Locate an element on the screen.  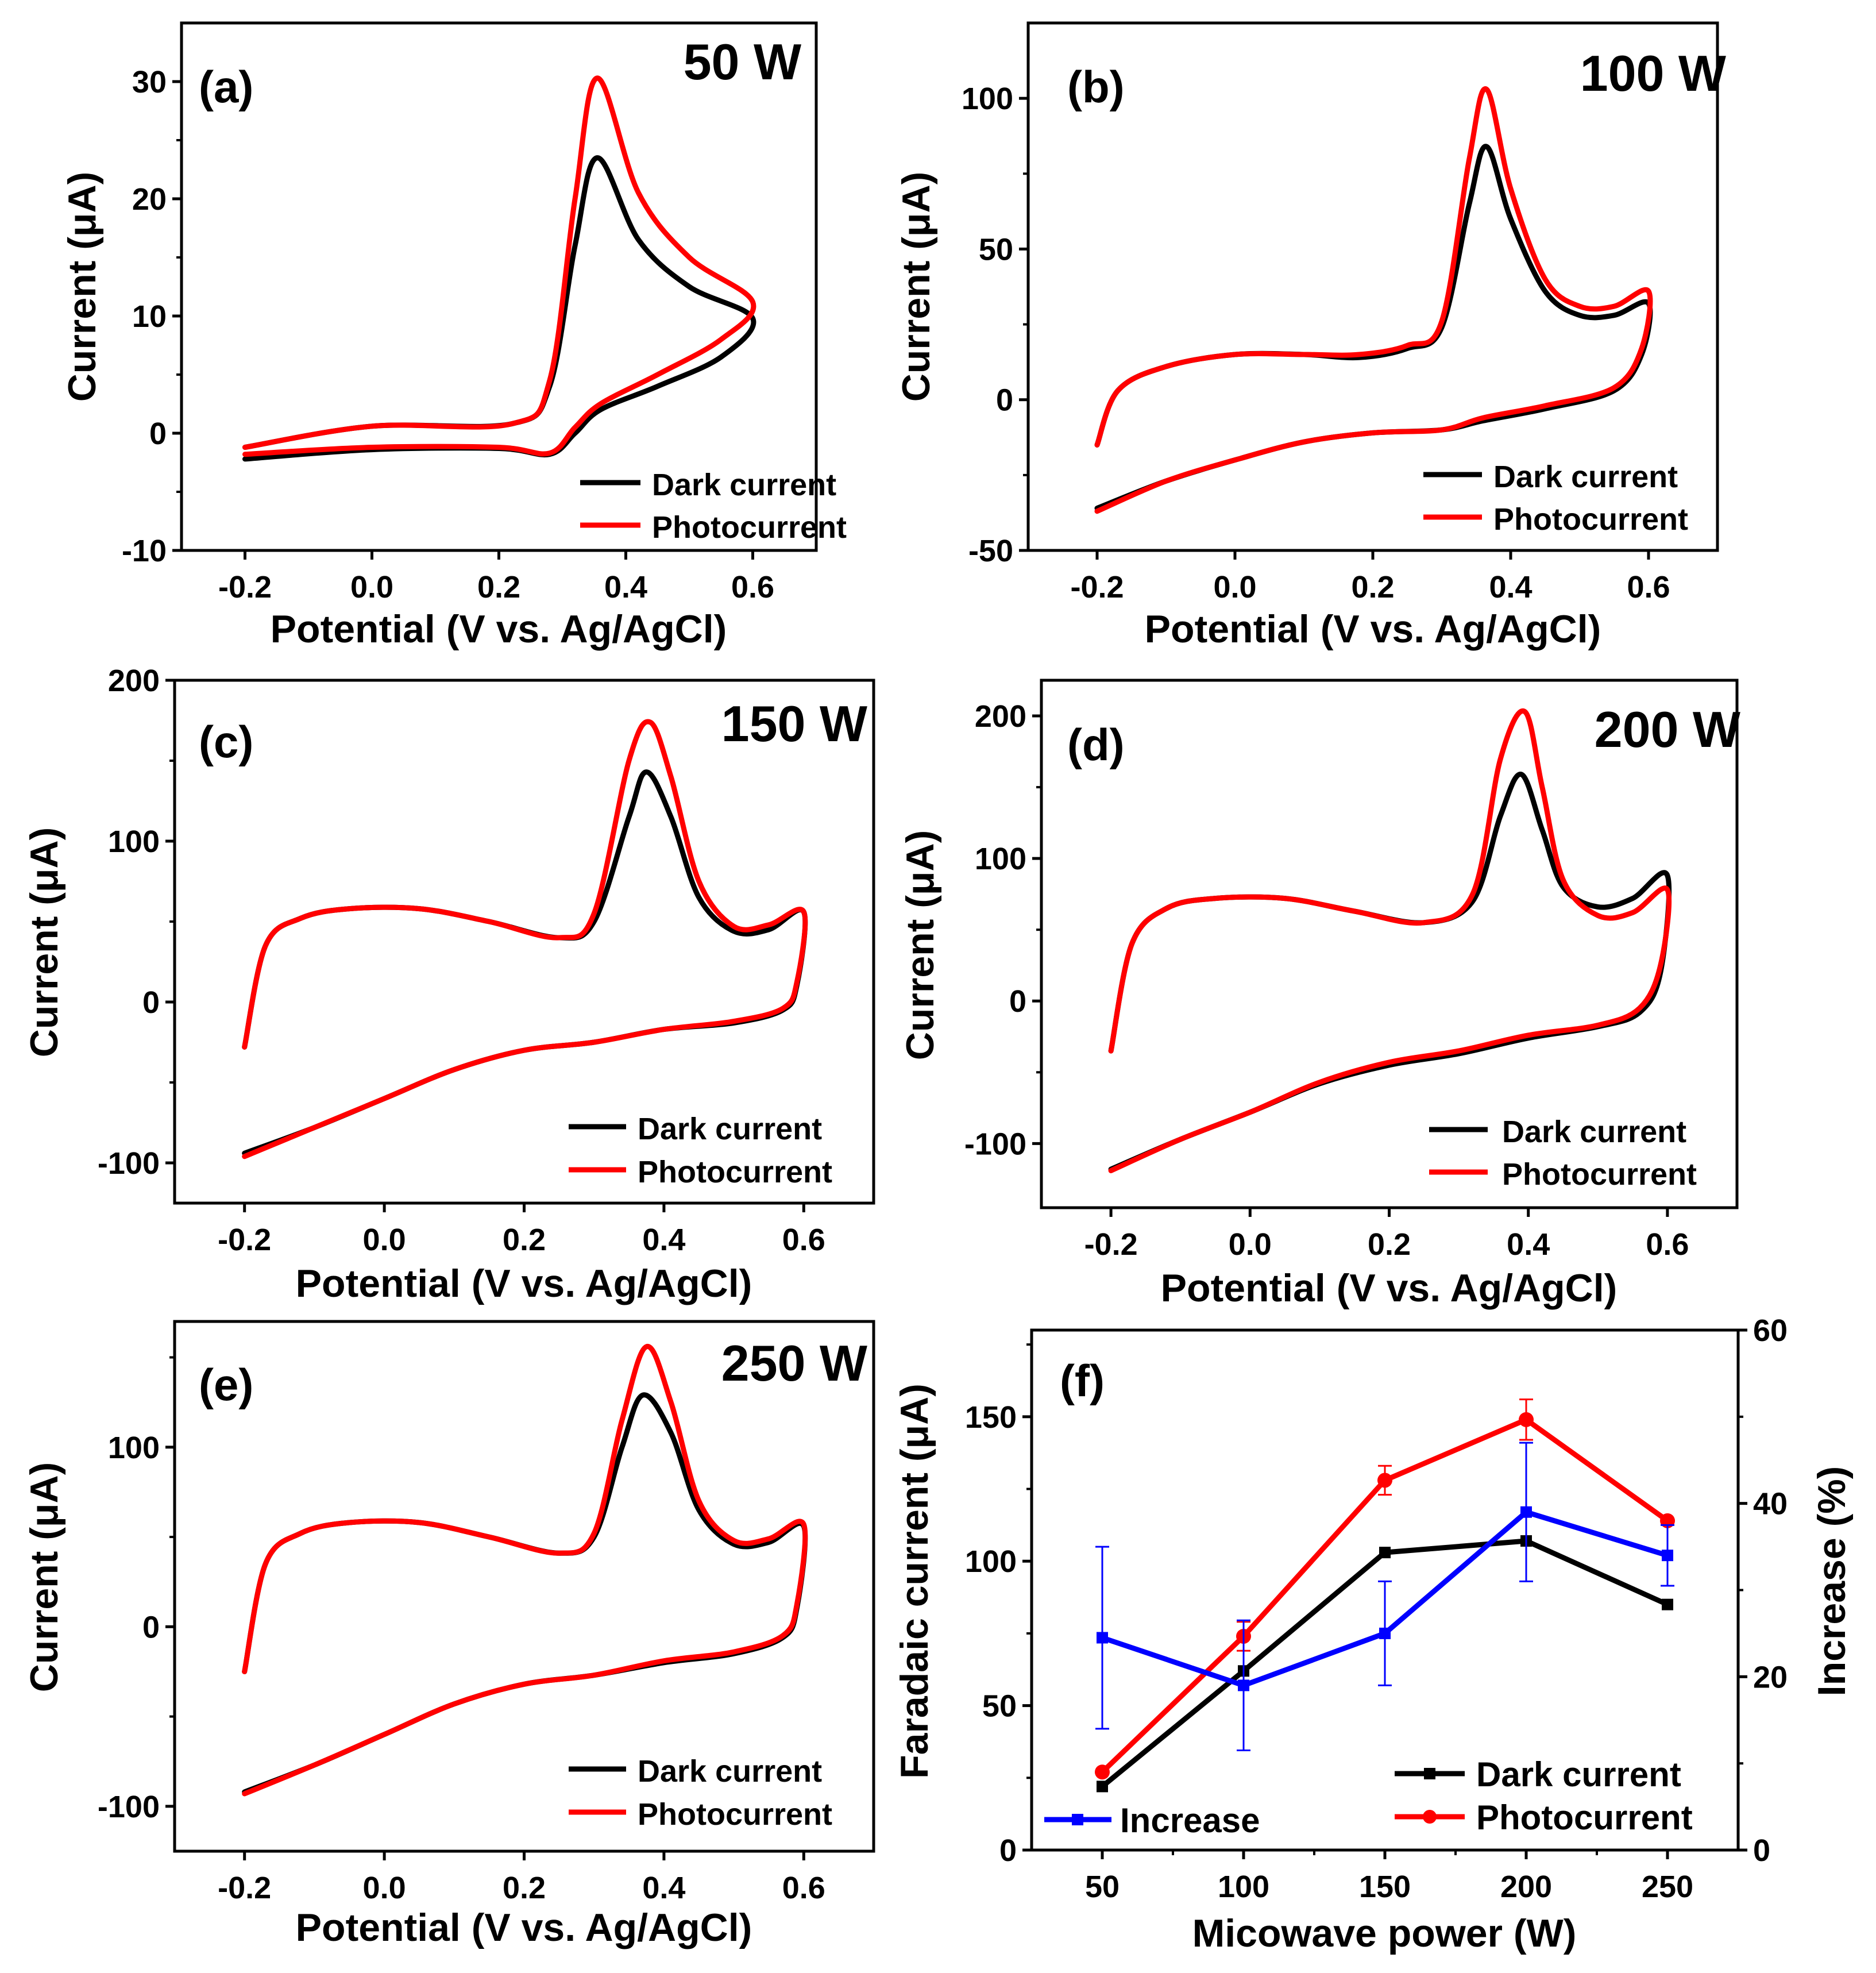
legend-marker-photo is located at coordinates (1430, 1817).